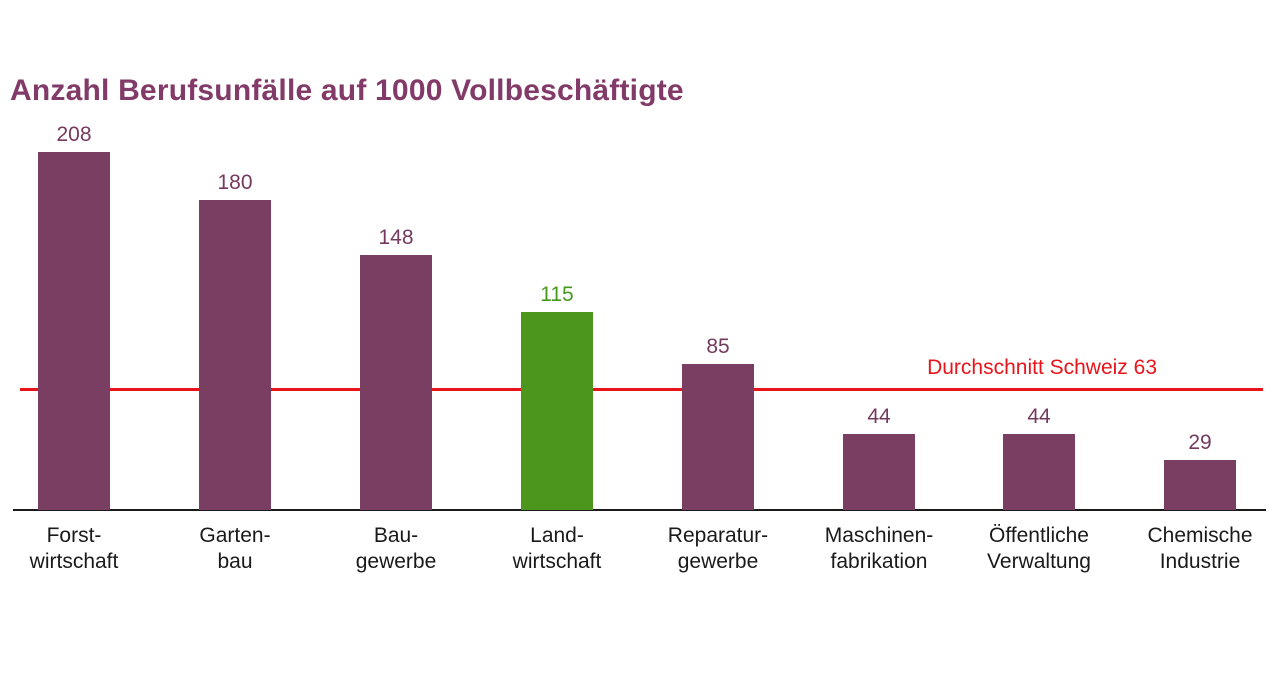 This screenshot has width=1280, height=674. Describe the element at coordinates (718, 346) in the screenshot. I see `bar-value-reparaturgewerbe: 85` at that location.